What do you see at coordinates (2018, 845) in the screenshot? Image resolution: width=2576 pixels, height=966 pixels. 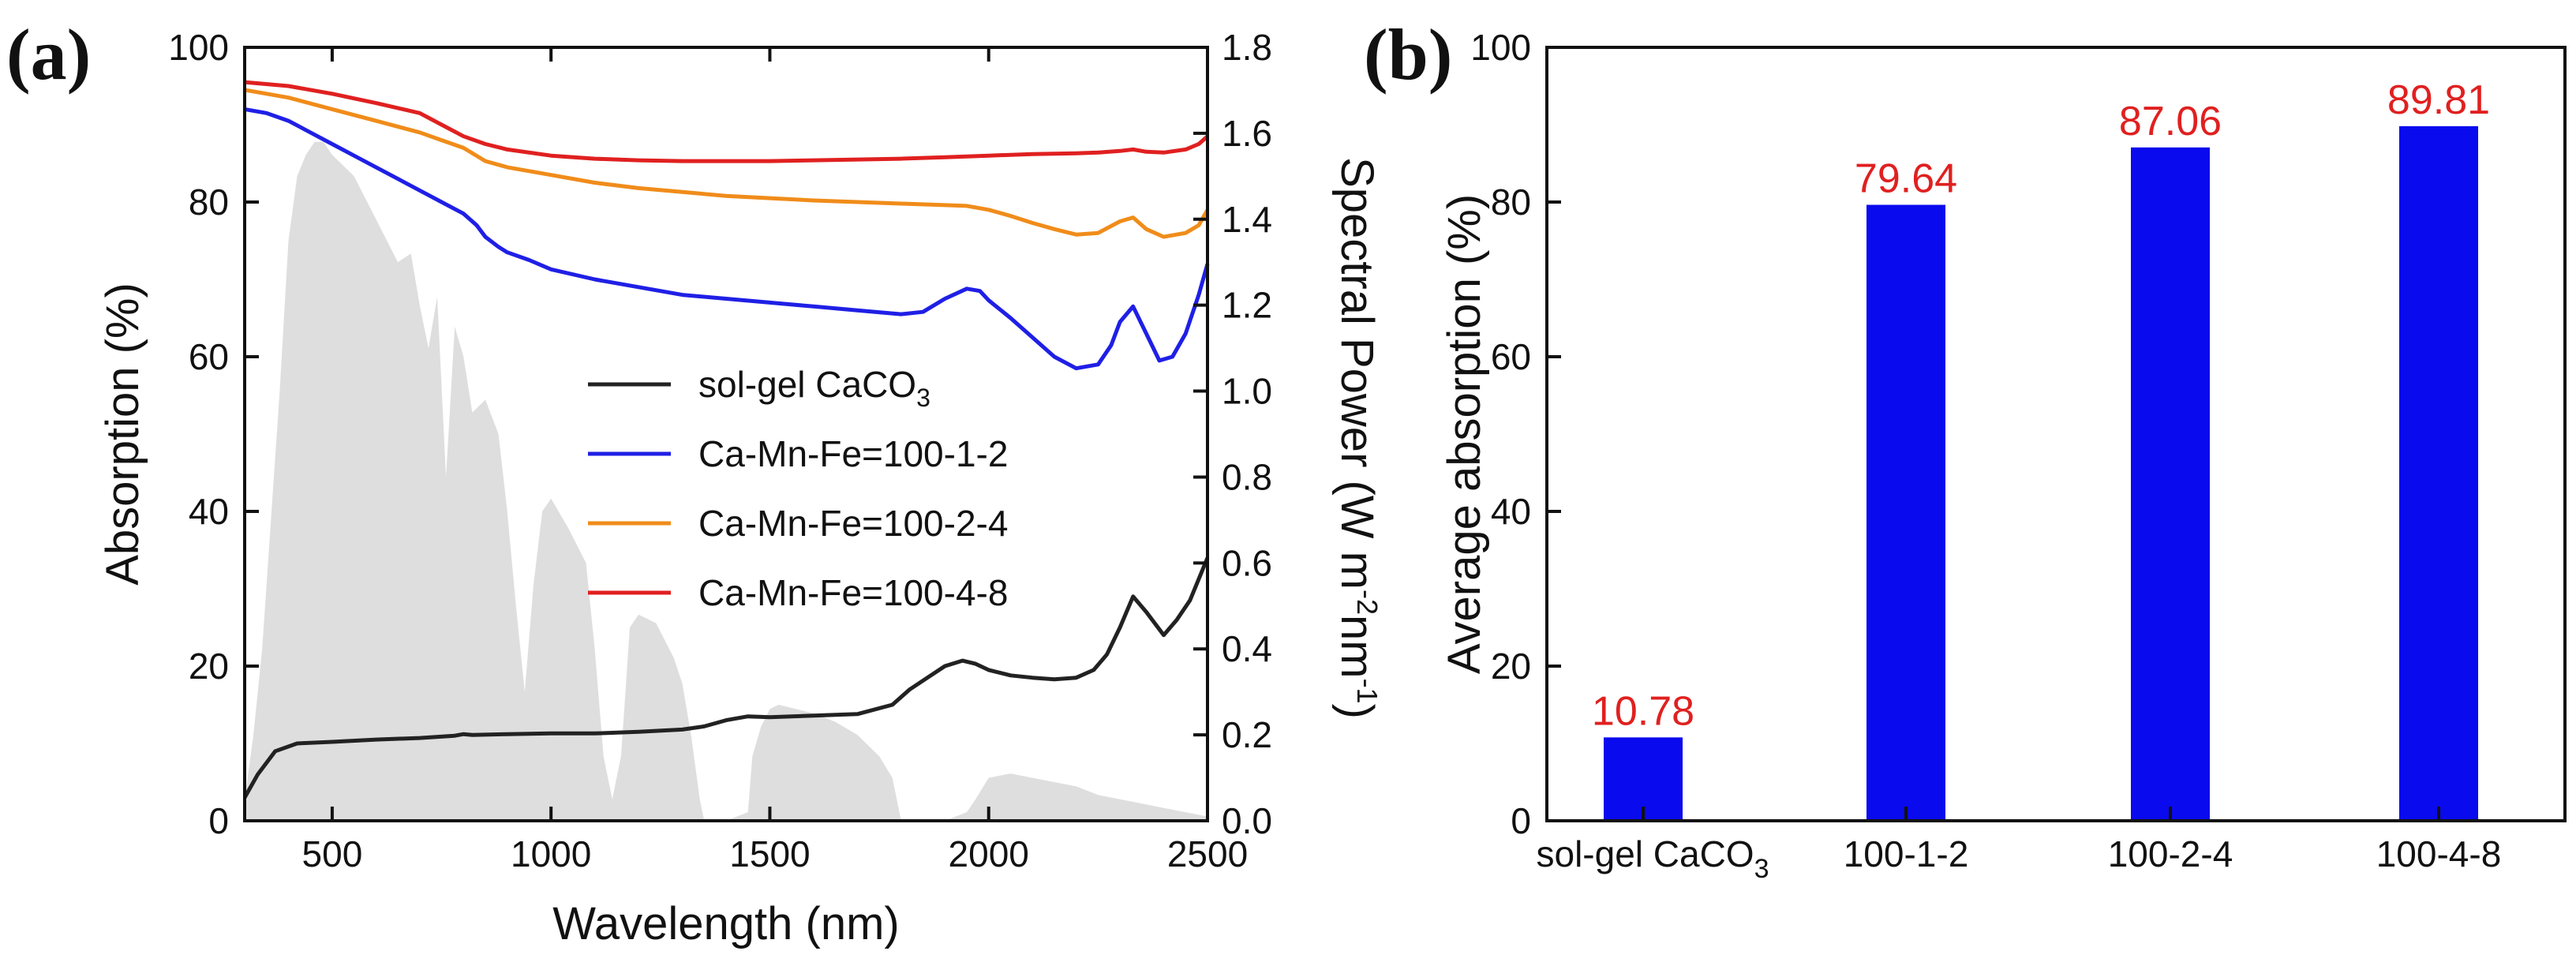 I see `panel-b-category-labels: sol-gel CaCO3 100-1-2 100-2-4 100-4-8` at bounding box center [2018, 845].